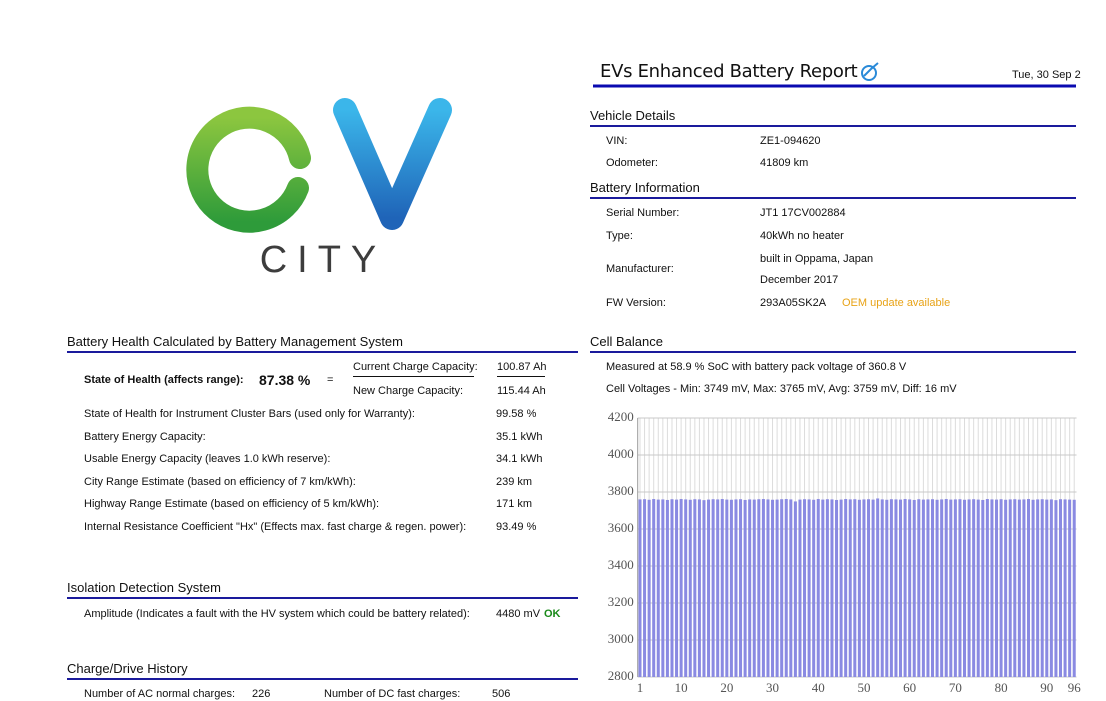  Describe the element at coordinates (1001, 687) in the screenshot. I see `x-tick-label: 80` at that location.